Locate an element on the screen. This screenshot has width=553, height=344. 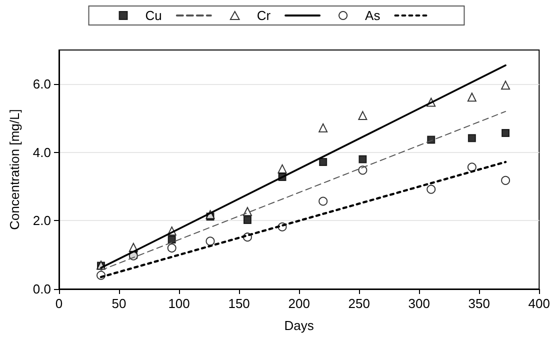
y-tick-label: 6.0 is located at coordinates (41, 84).